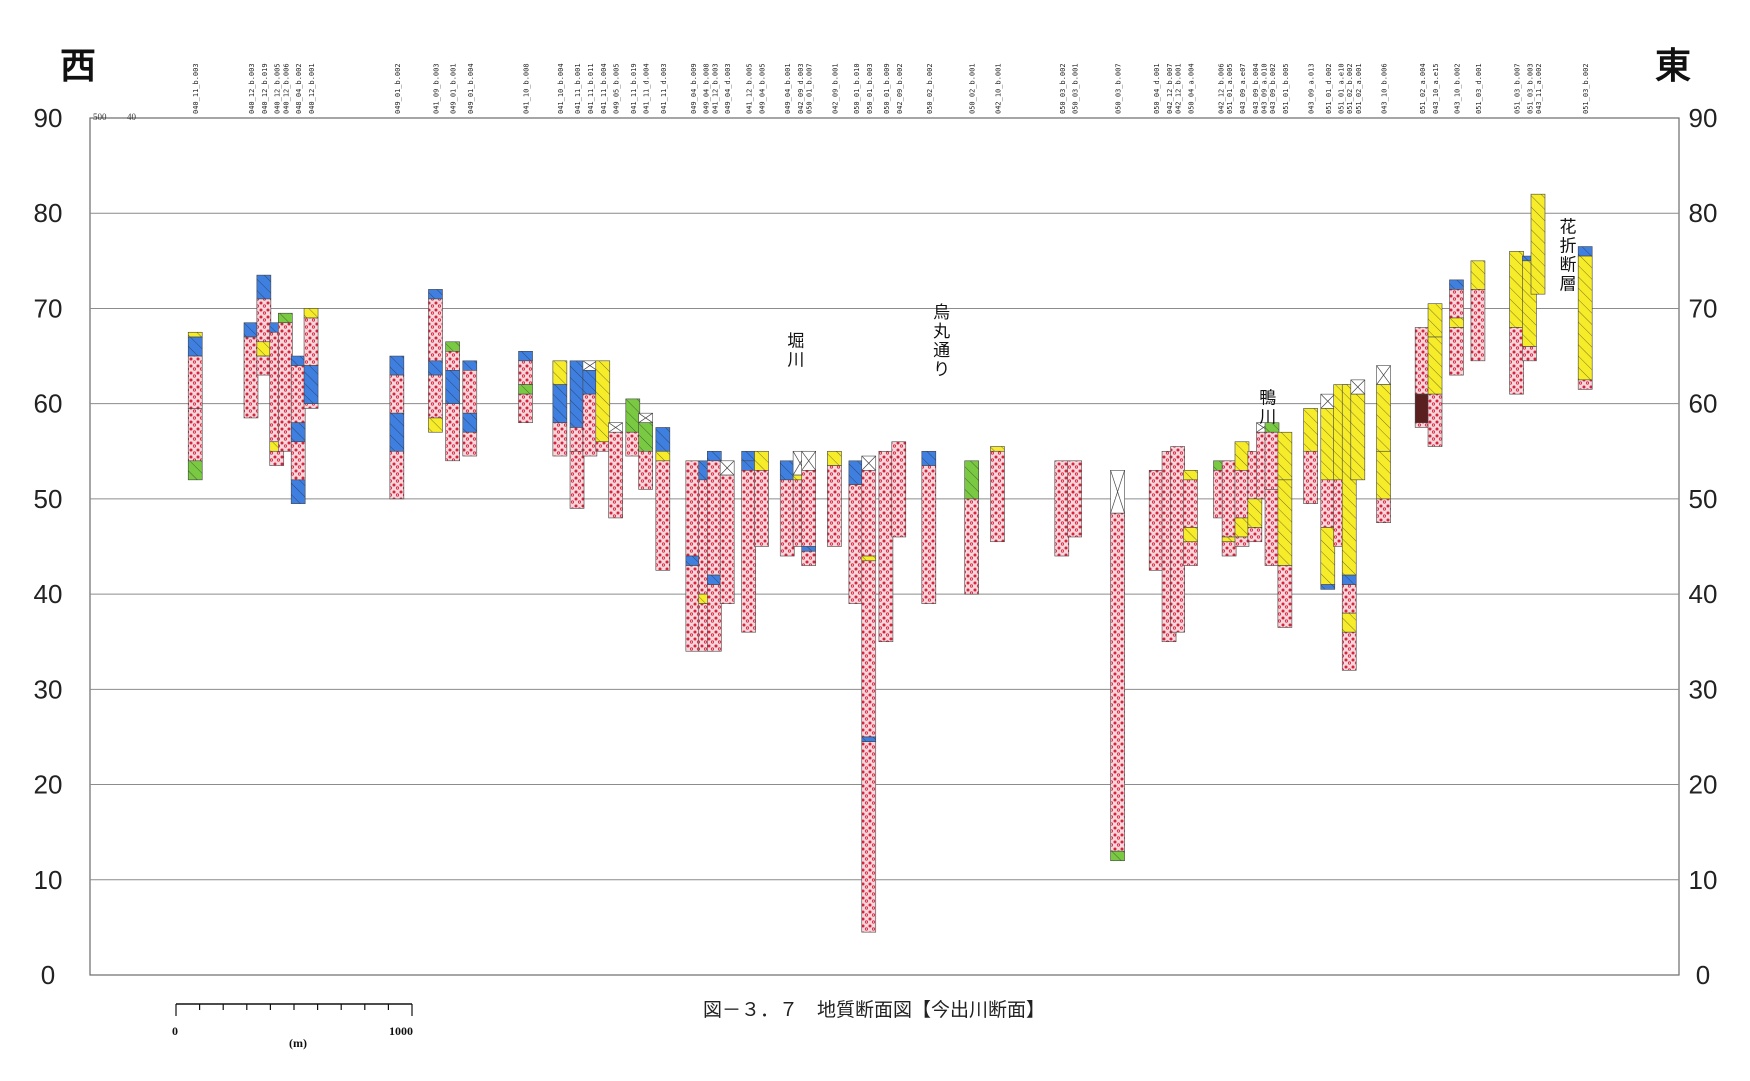 The height and width of the screenshot is (1081, 1750). What do you see at coordinates (48, 213) in the screenshot?
I see `y-tick-left-80: 80` at bounding box center [48, 213].